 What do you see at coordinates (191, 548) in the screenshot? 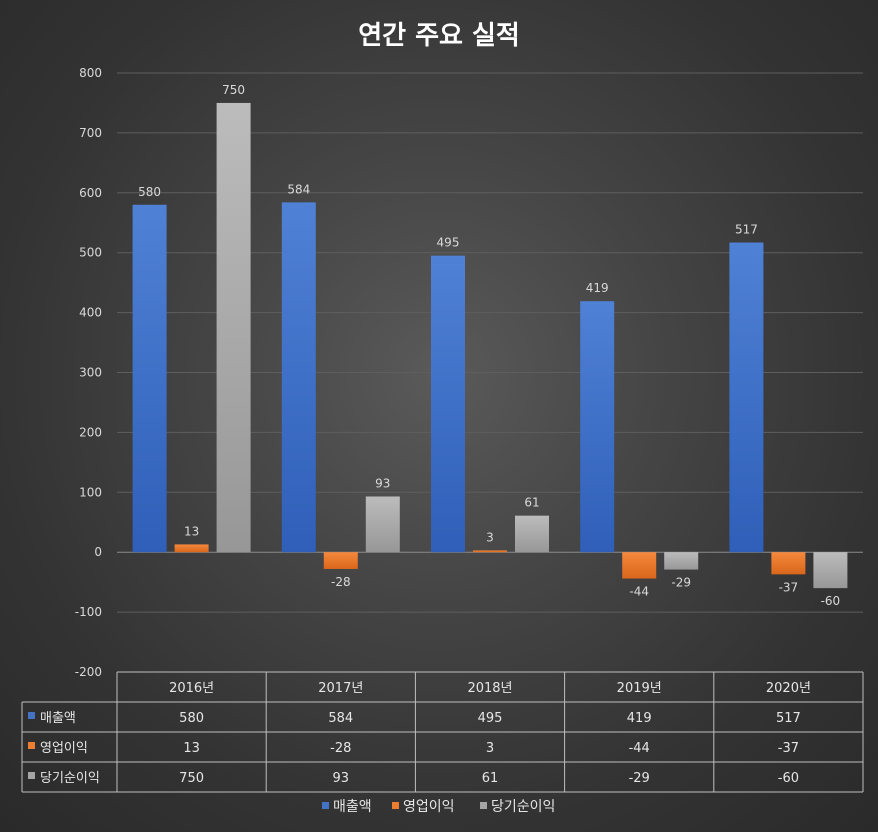
I see `bar-영업이익-2016년` at bounding box center [191, 548].